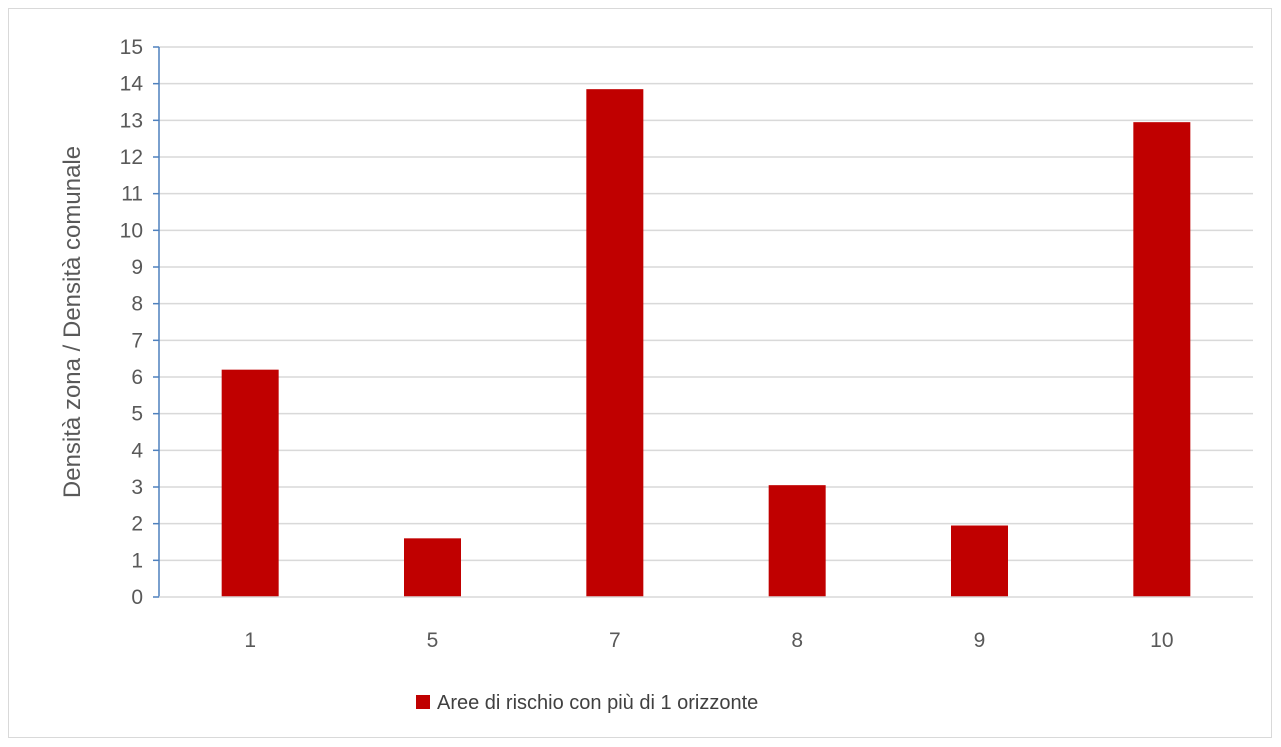  I want to click on y-tick-label-7: 7, so click(137, 340).